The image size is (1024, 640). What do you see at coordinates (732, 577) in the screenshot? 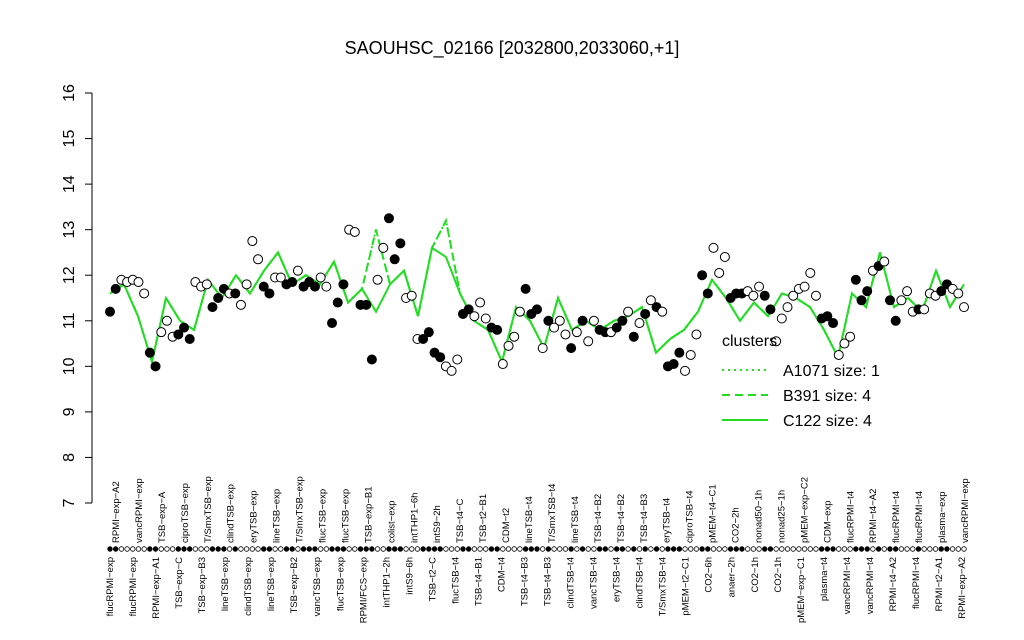
I see `sample-label: anaer−2h` at bounding box center [732, 577].